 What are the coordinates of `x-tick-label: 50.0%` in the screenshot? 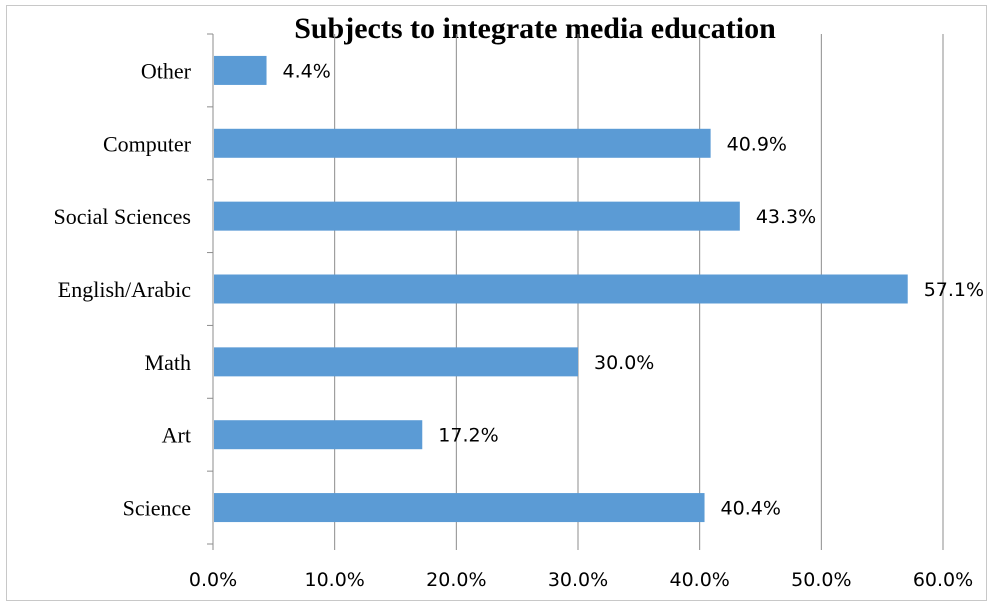 It's located at (821, 580).